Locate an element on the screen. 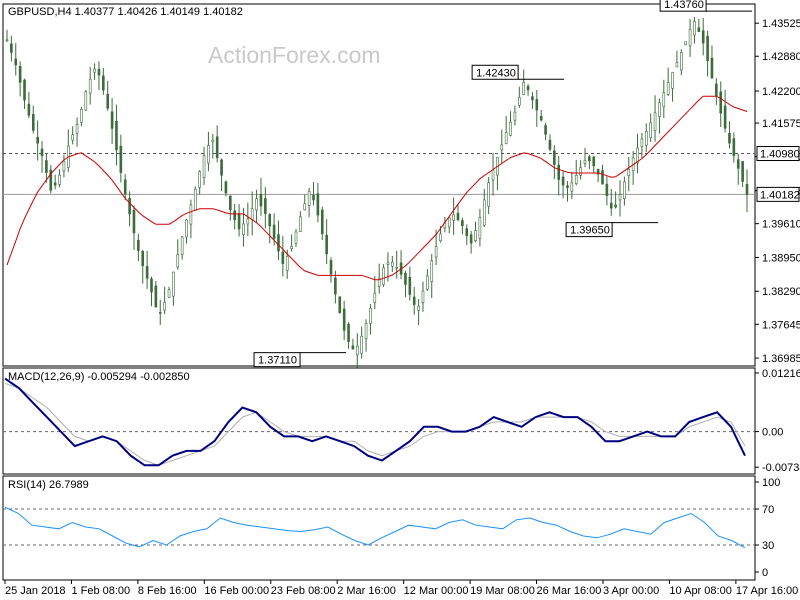 Image resolution: width=800 pixels, height=600 pixels. price-tick-label: 1.42880 is located at coordinates (781, 57).